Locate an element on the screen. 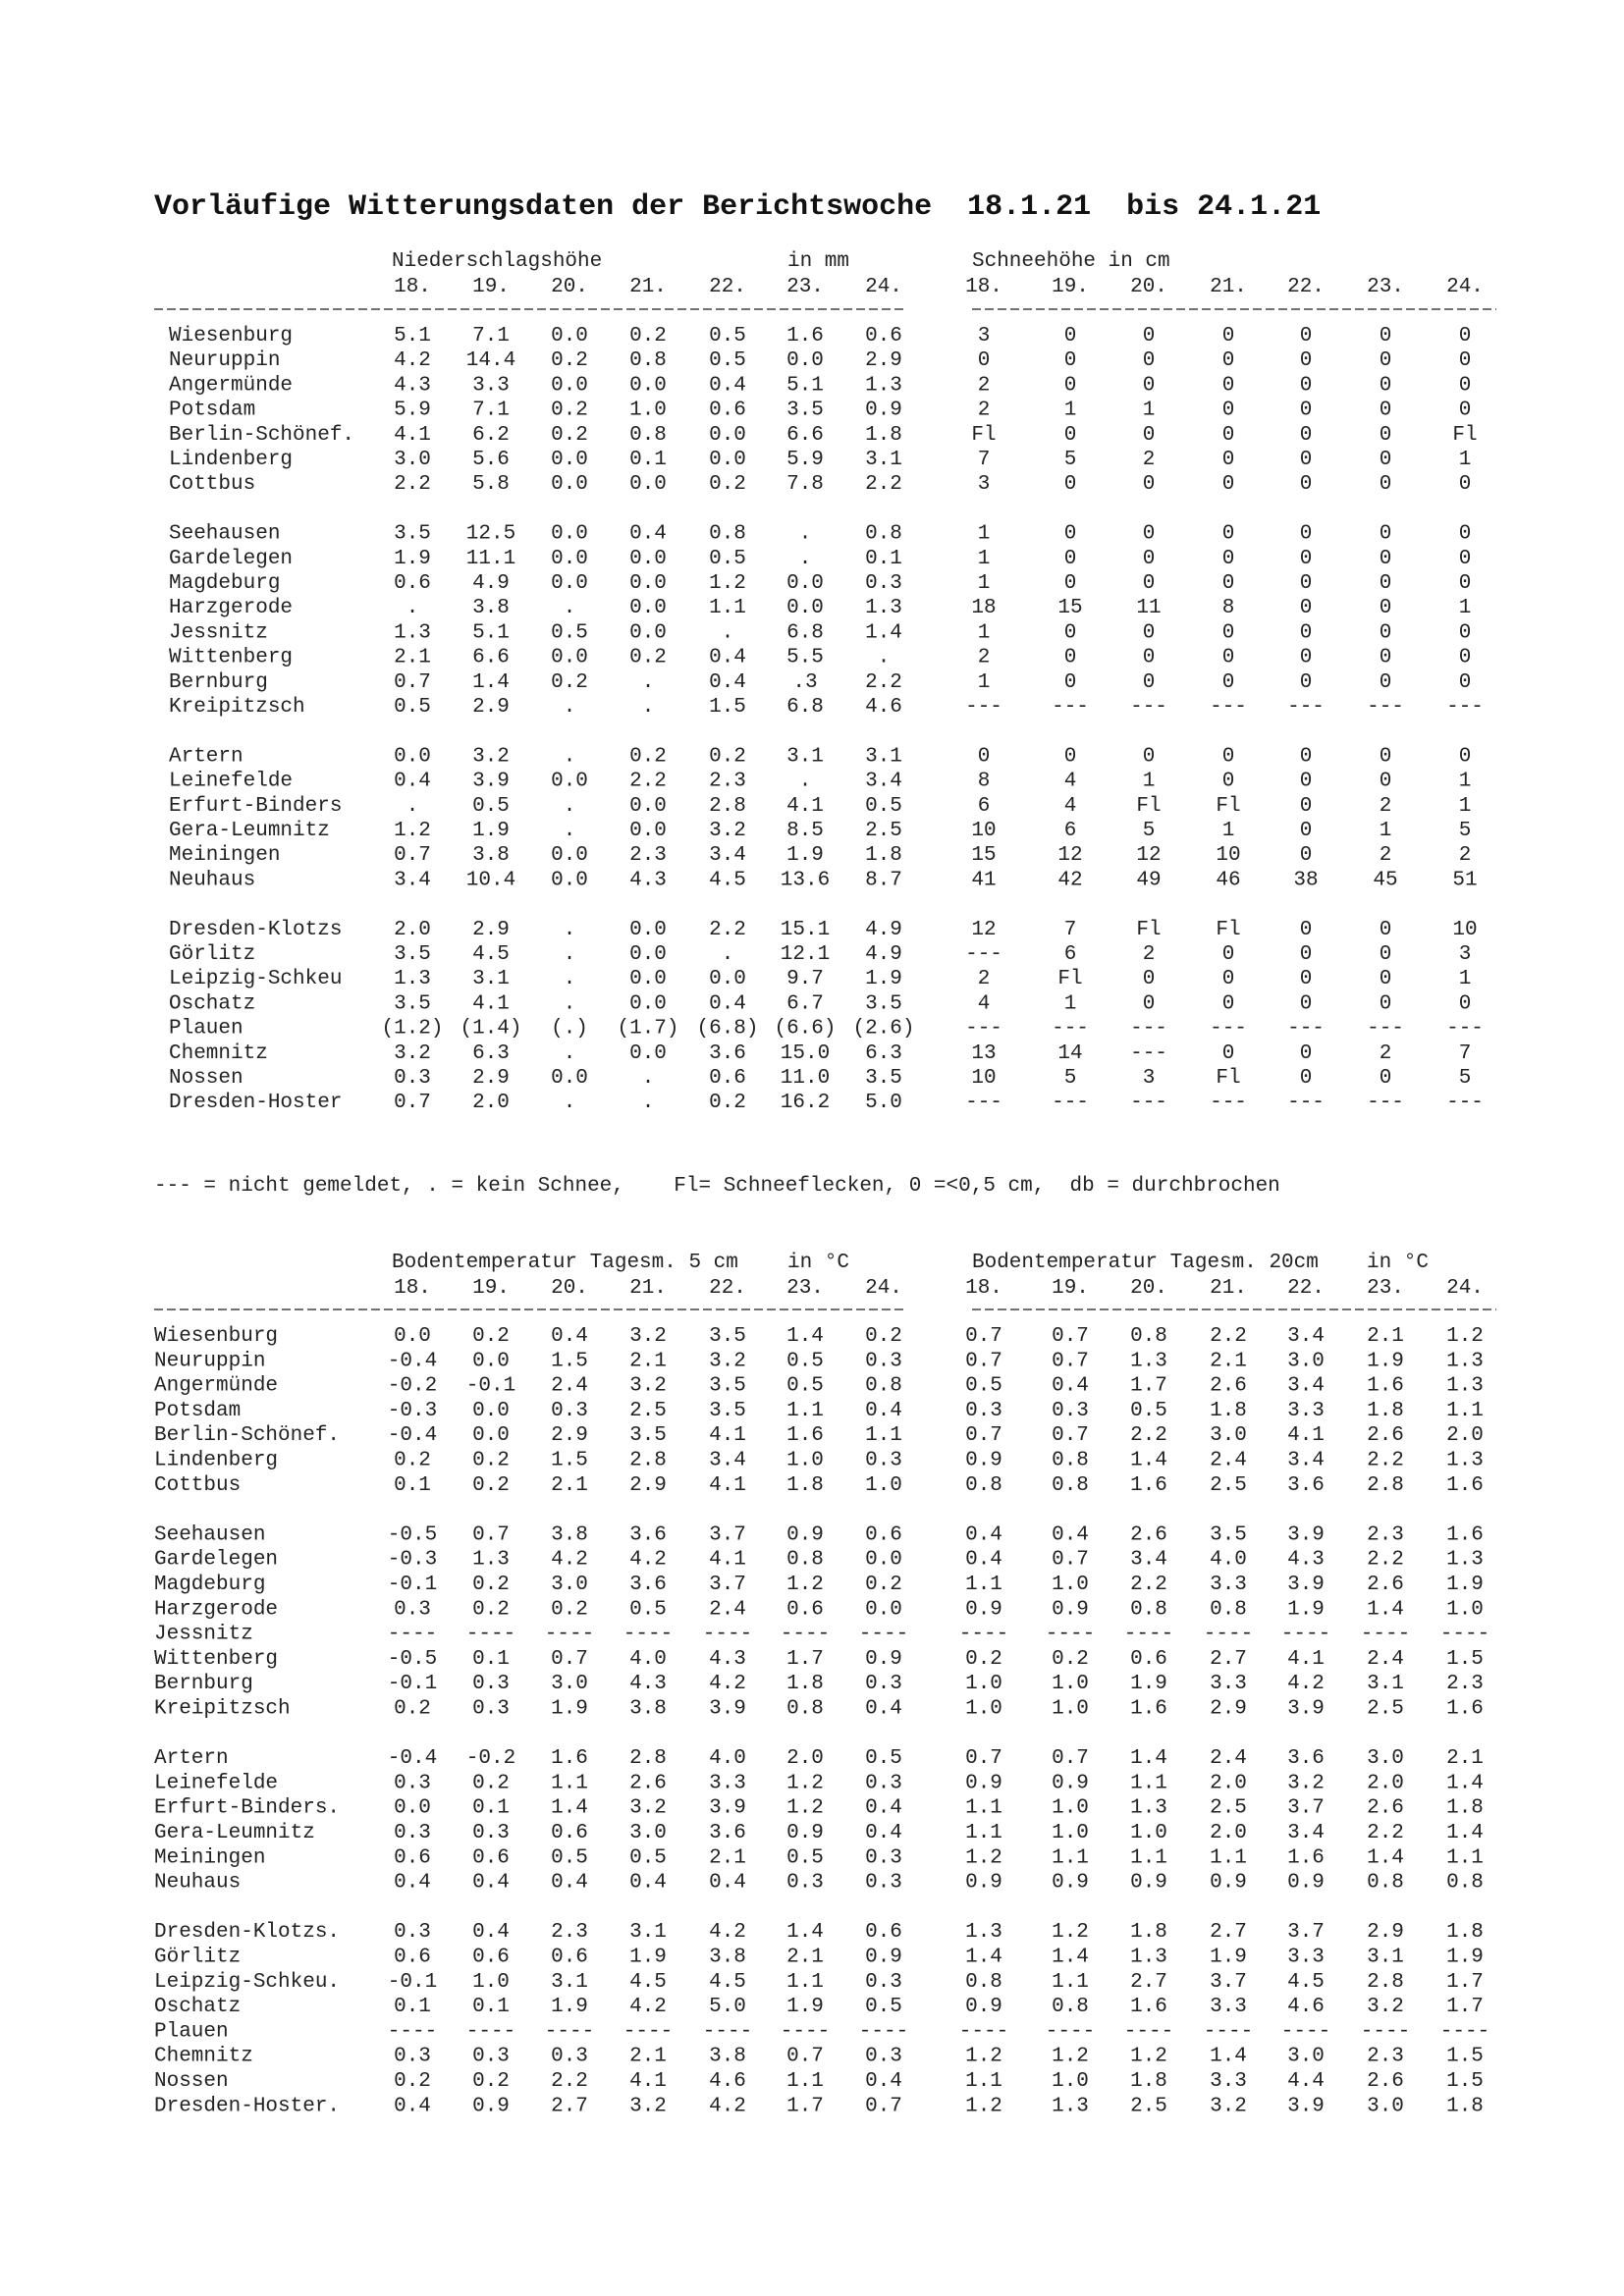 The image size is (1624, 2296). cell: 0.5 is located at coordinates (1148, 1411).